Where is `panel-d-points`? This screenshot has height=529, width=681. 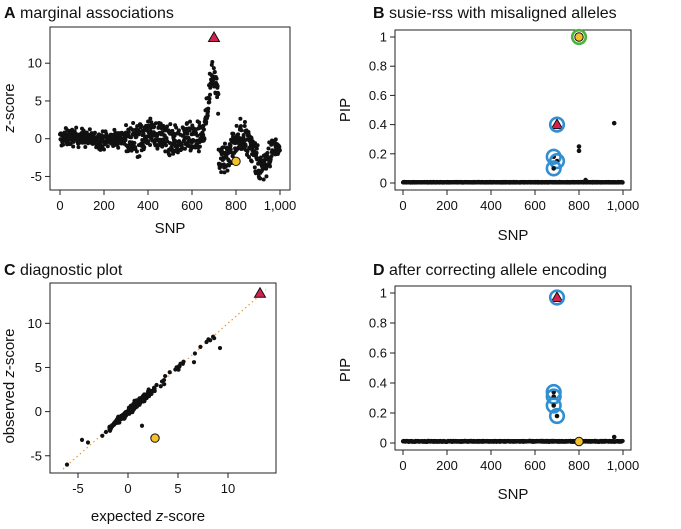 panel-d-points is located at coordinates (512, 368).